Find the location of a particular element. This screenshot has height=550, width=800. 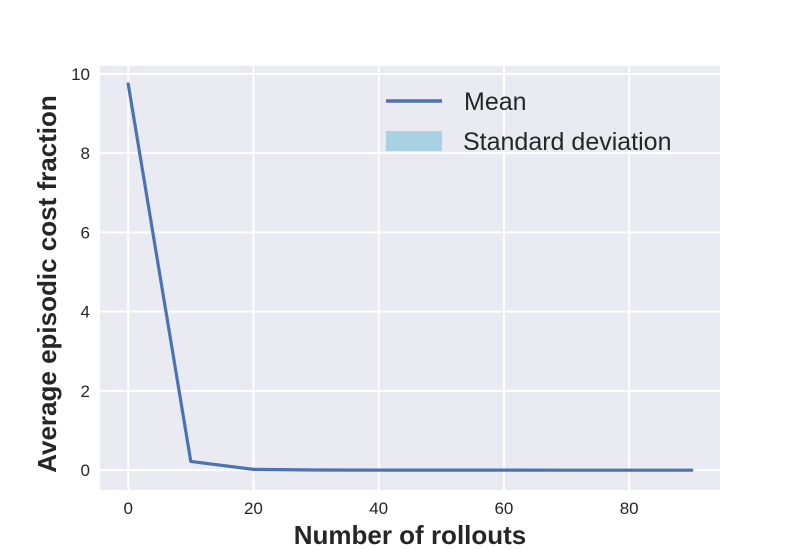

legend: Mean Standard deviation is located at coordinates (528, 122).